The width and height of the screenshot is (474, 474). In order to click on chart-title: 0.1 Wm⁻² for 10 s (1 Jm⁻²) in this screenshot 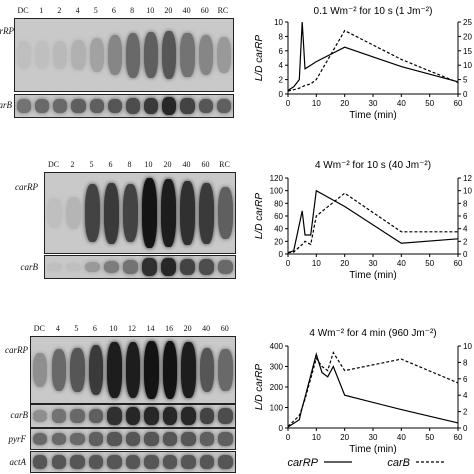, I will do `click(373, 11)`.